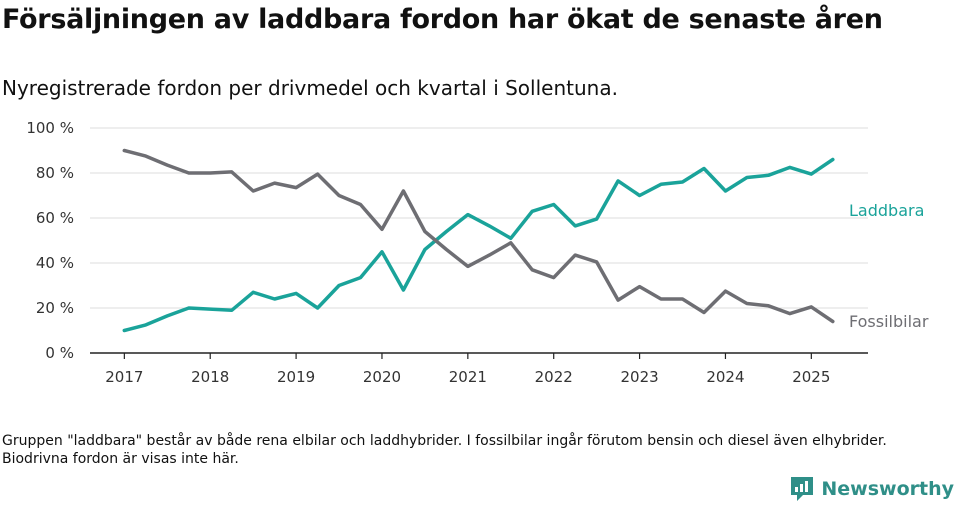  I want to click on series-labels: Laddbara Fossilbilar, so click(889, 266).